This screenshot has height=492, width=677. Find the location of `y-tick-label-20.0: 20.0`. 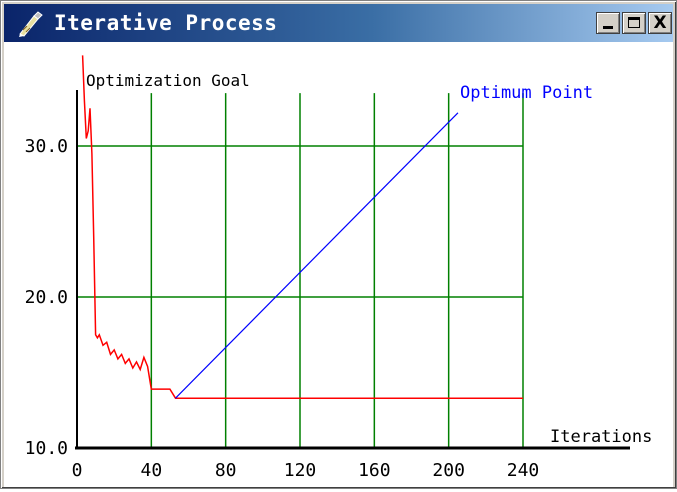

y-tick-label-20.0: 20.0 is located at coordinates (46, 297).